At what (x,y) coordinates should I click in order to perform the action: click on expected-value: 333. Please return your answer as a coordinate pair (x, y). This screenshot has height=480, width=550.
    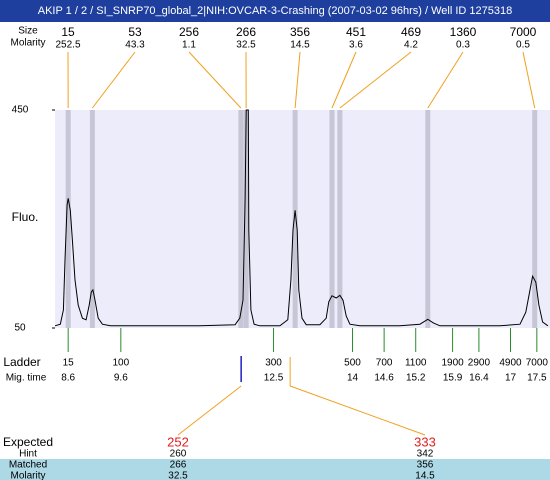
    Looking at the image, I should click on (425, 441).